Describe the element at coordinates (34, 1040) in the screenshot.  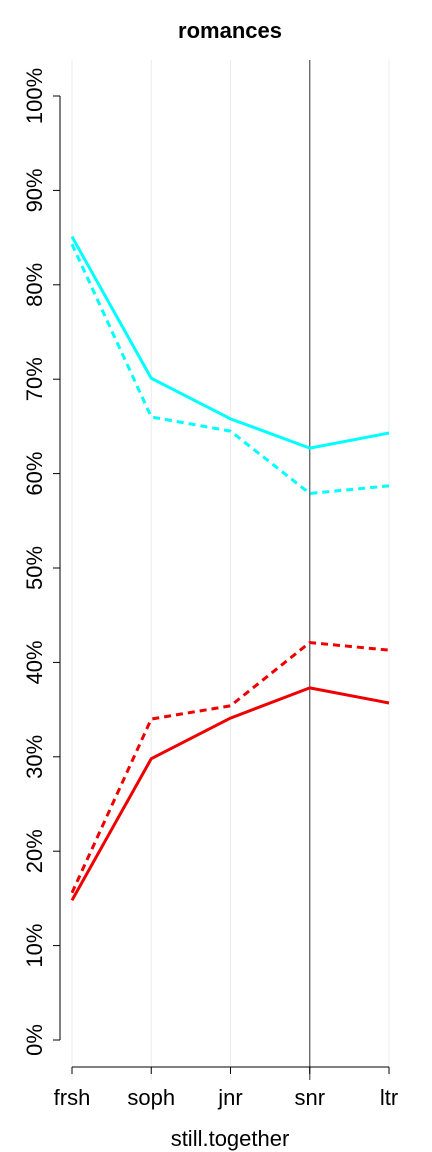
I see `y-tick-label: 0%` at that location.